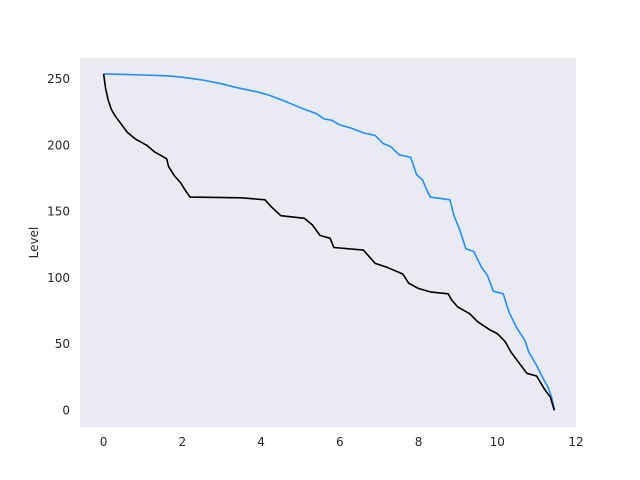 The width and height of the screenshot is (640, 480). I want to click on y-tick-label: 150, so click(58, 212).